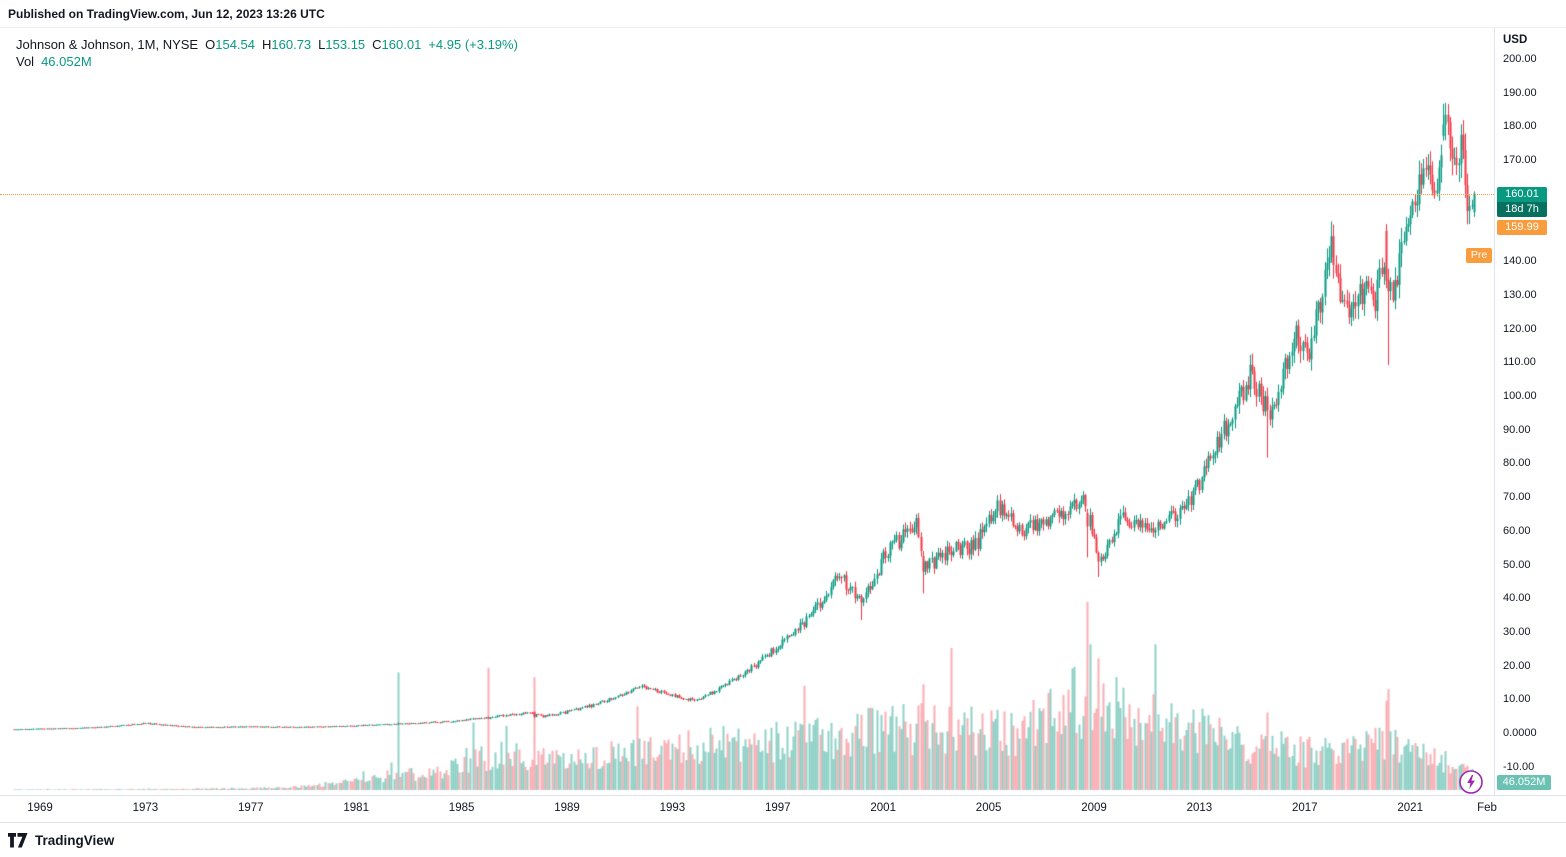  What do you see at coordinates (778, 808) in the screenshot?
I see `time-axis-label: 1997` at bounding box center [778, 808].